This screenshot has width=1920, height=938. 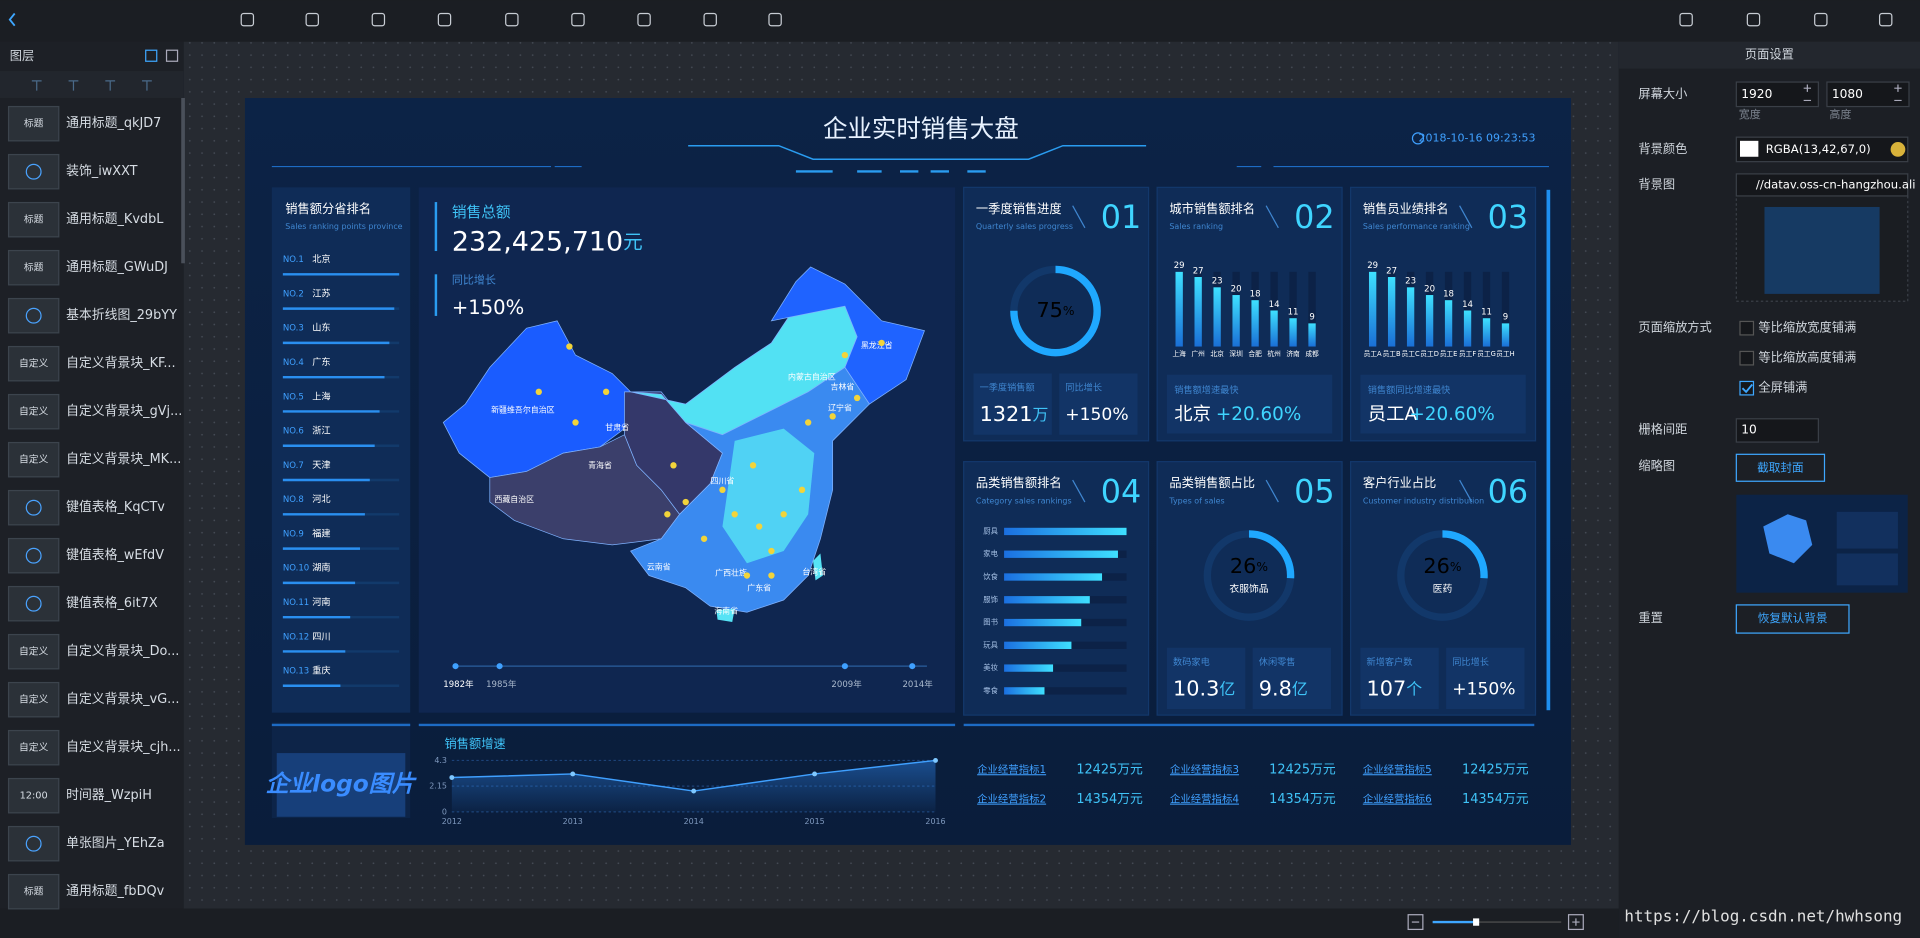 What do you see at coordinates (1096, 415) in the screenshot?
I see `stat-value: +150%` at bounding box center [1096, 415].